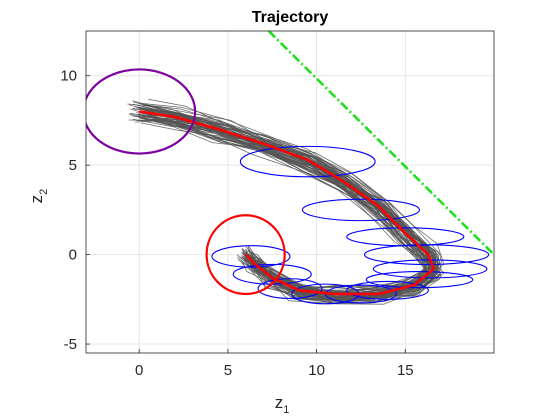  I want to click on y-axis-label-subscript: 2, so click(44, 192).